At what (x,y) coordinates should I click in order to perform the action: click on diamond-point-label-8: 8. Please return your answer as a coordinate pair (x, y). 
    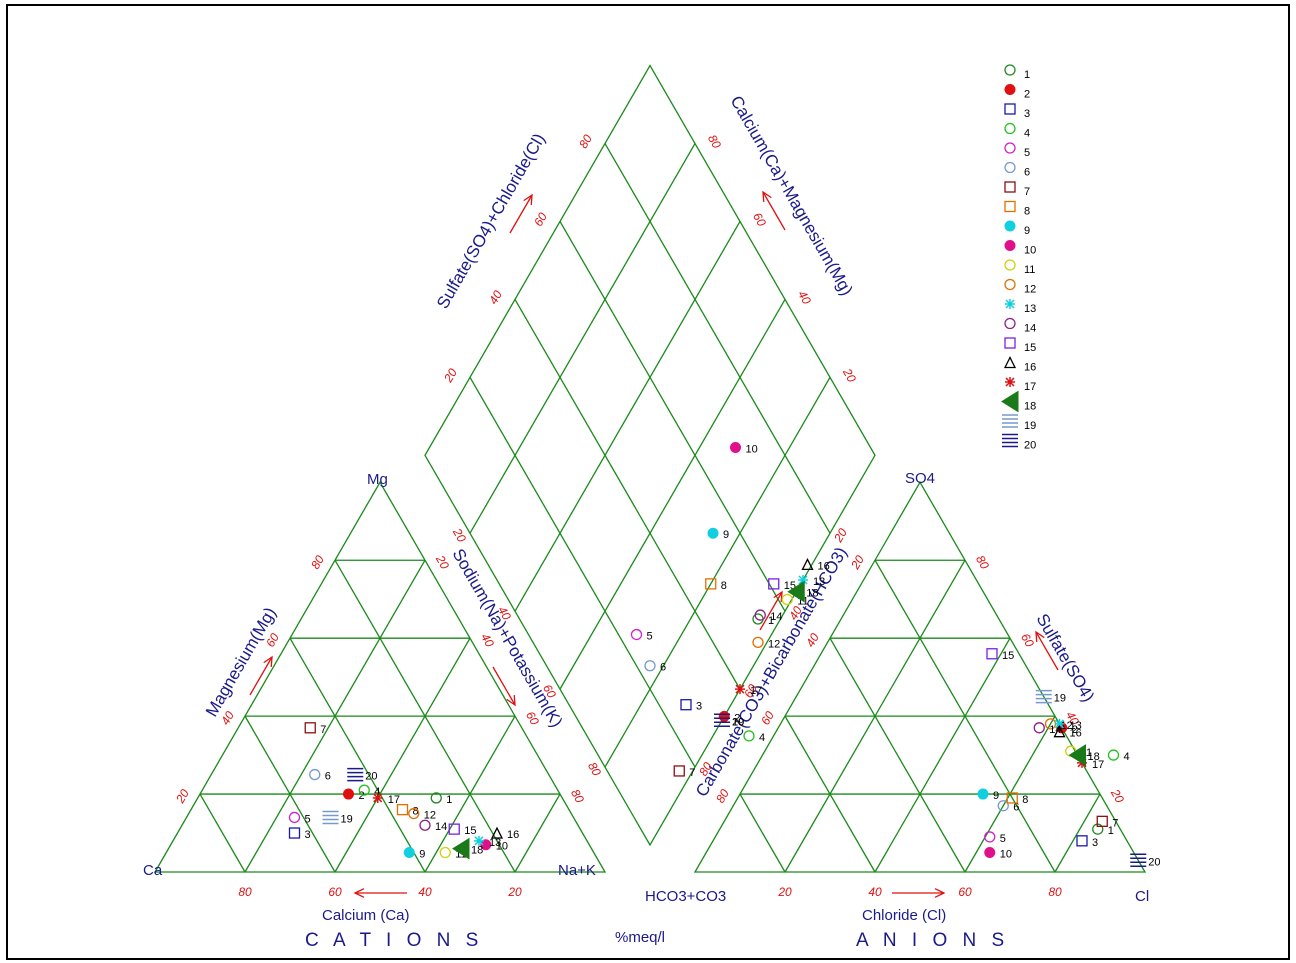
    Looking at the image, I should click on (724, 586).